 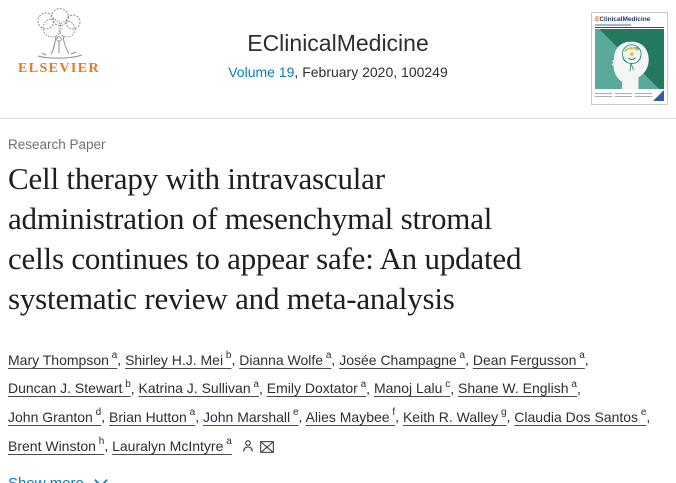 I want to click on author-name: Keith R. Walley, so click(x=450, y=416).